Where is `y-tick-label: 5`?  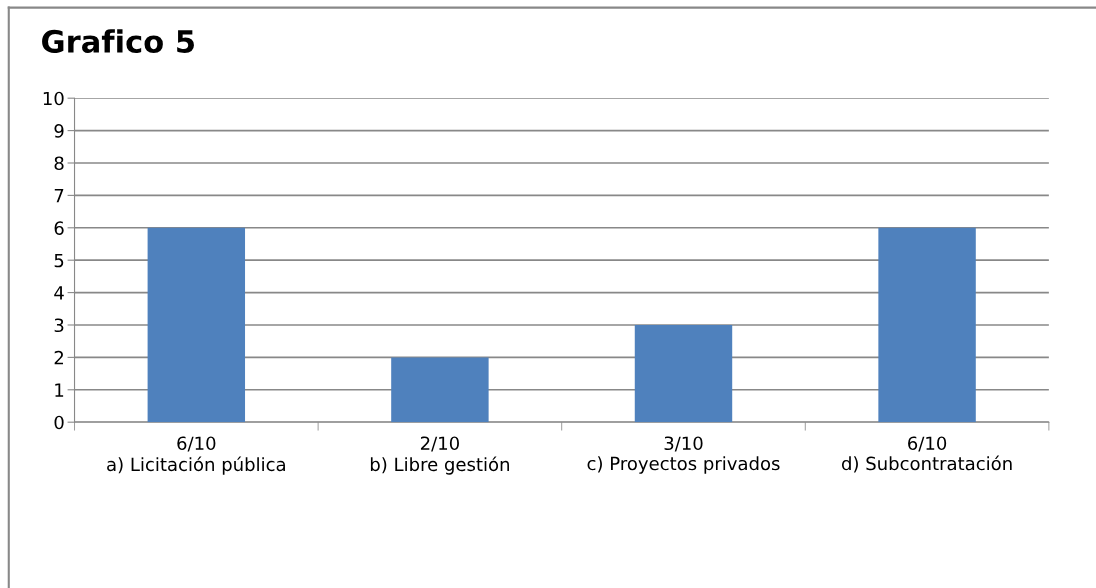
y-tick-label: 5 is located at coordinates (59, 260).